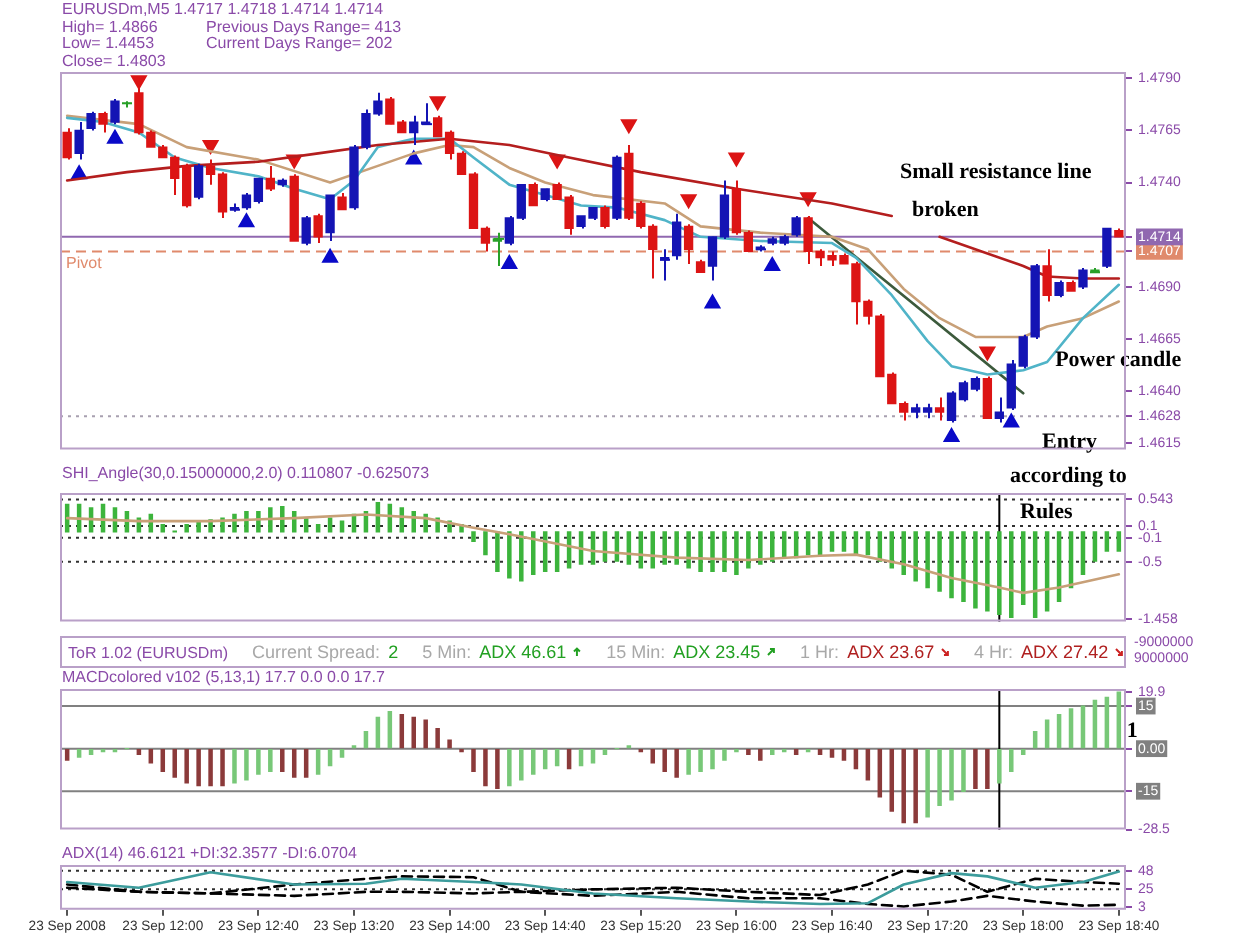 Image resolution: width=1250 pixels, height=938 pixels. Describe the element at coordinates (523, 652) in the screenshot. I see `text: ADX 46.61` at that location.